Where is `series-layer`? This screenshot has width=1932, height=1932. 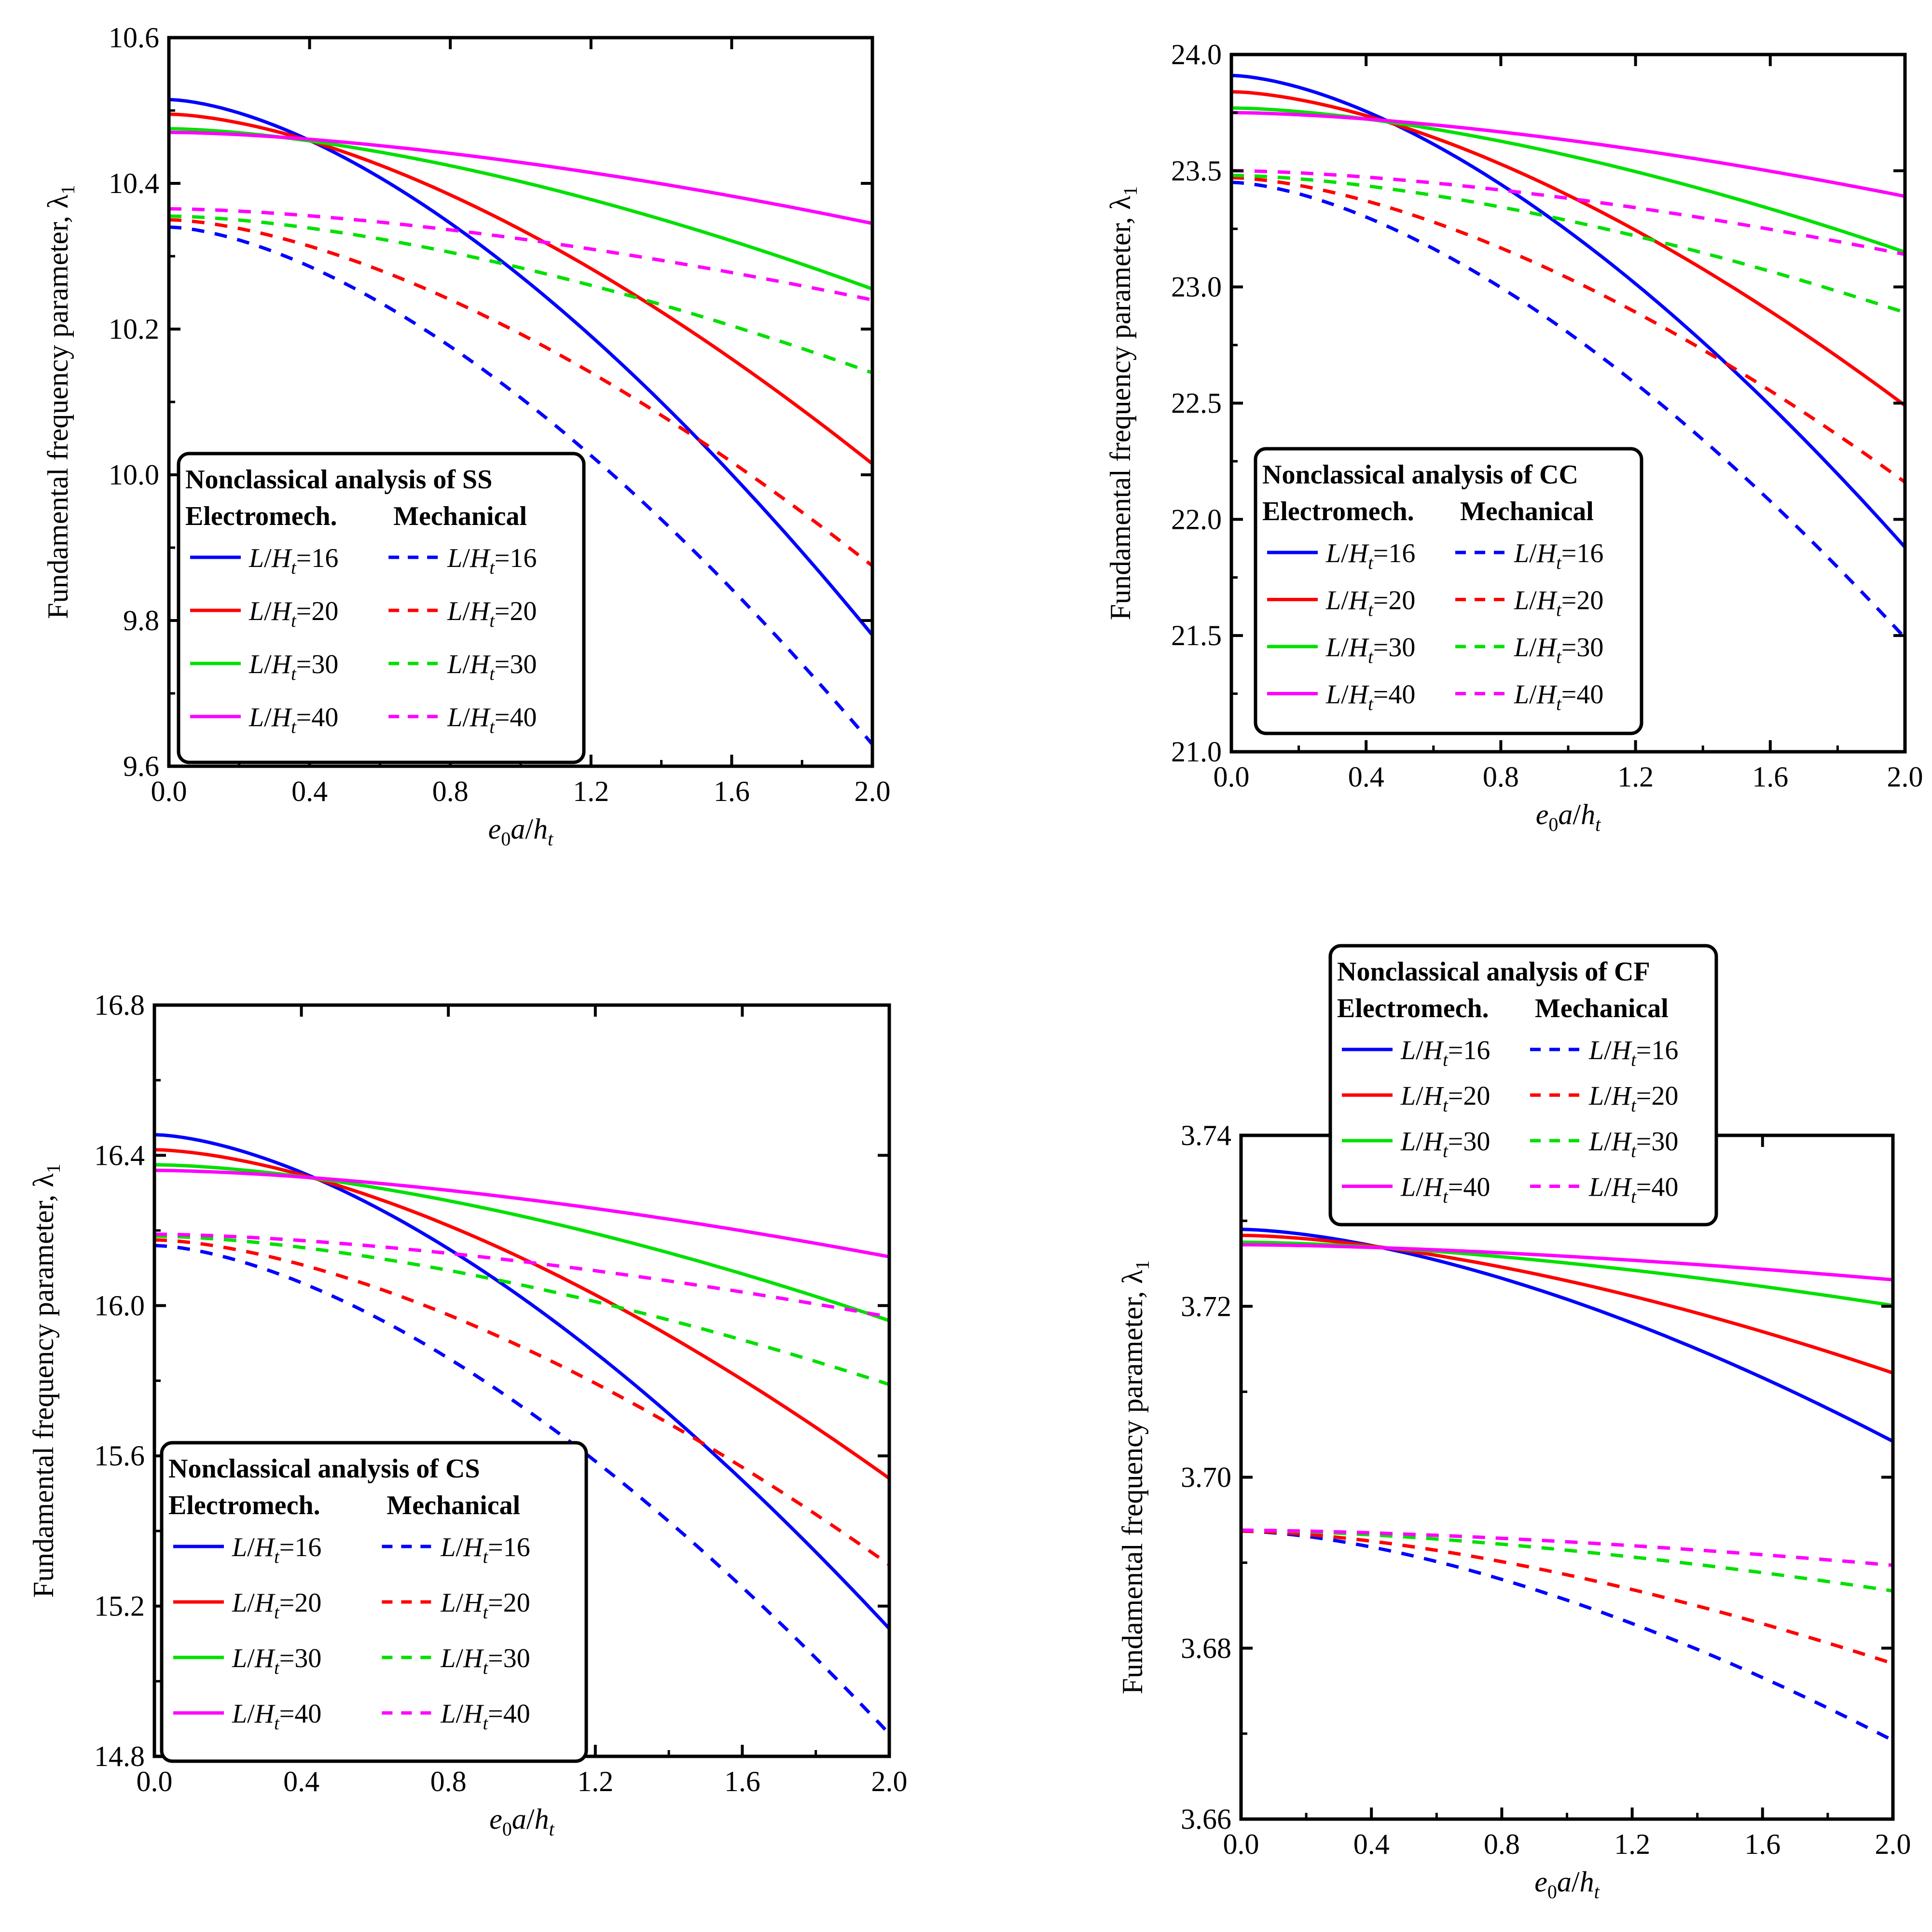
series-layer is located at coordinates (1568, 356).